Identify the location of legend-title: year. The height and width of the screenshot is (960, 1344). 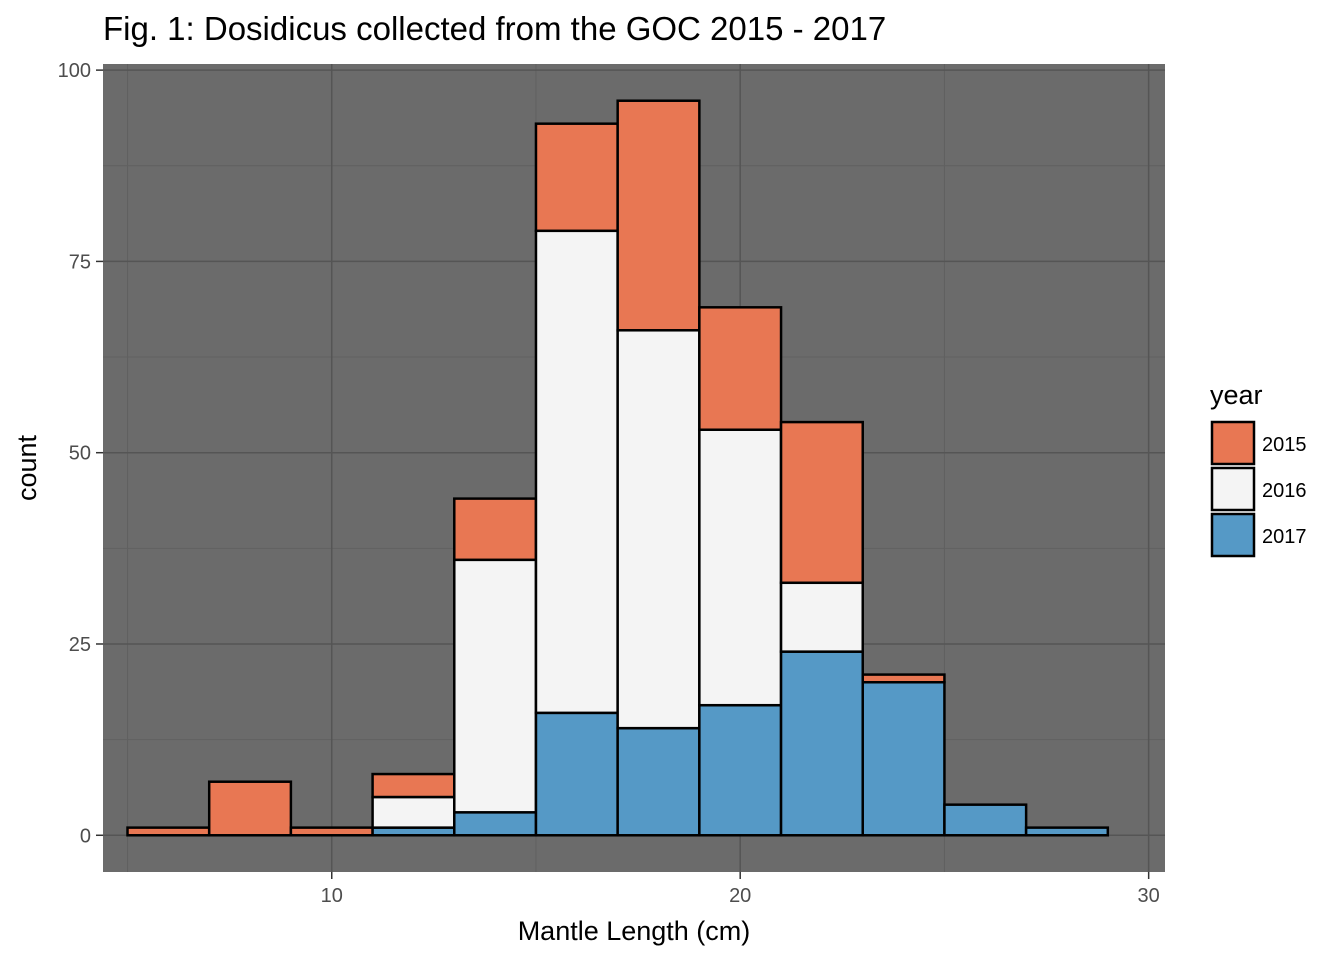
(1236, 395).